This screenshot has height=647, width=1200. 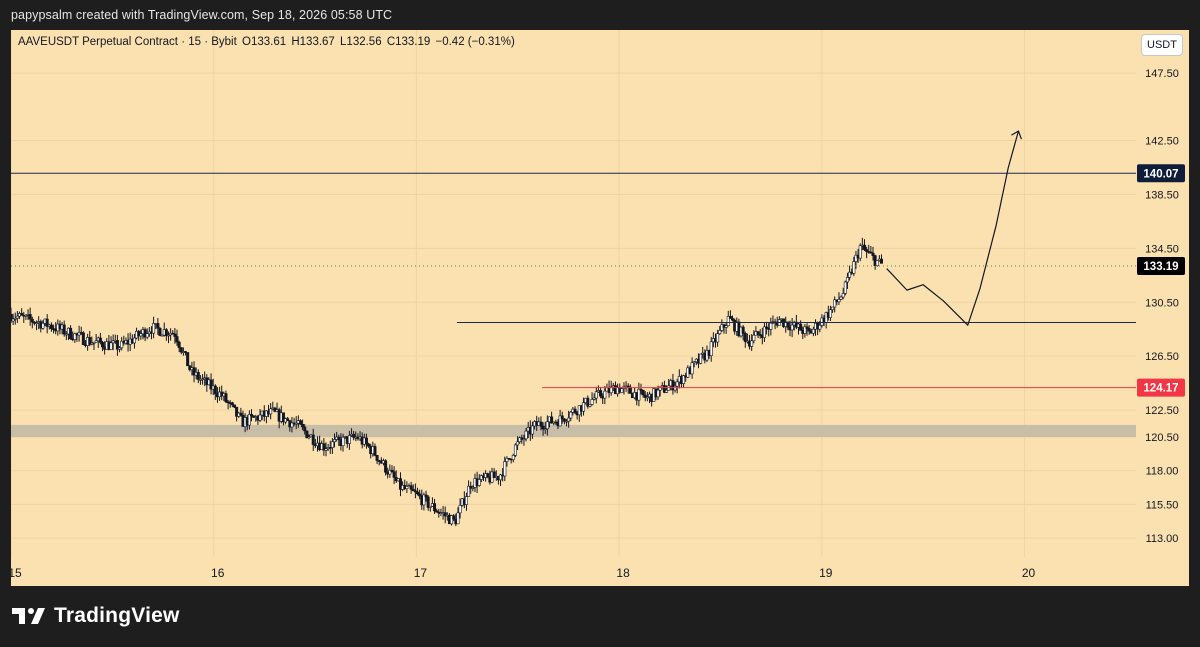 What do you see at coordinates (1162, 45) in the screenshot?
I see `currency-unit-button: USDT` at bounding box center [1162, 45].